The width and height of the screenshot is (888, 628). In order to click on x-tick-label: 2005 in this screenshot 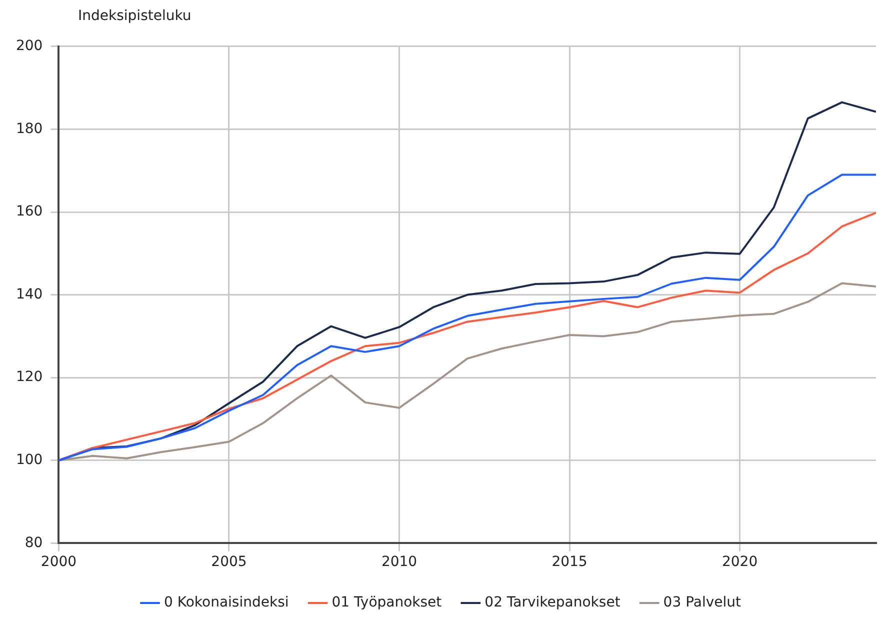, I will do `click(229, 562)`.